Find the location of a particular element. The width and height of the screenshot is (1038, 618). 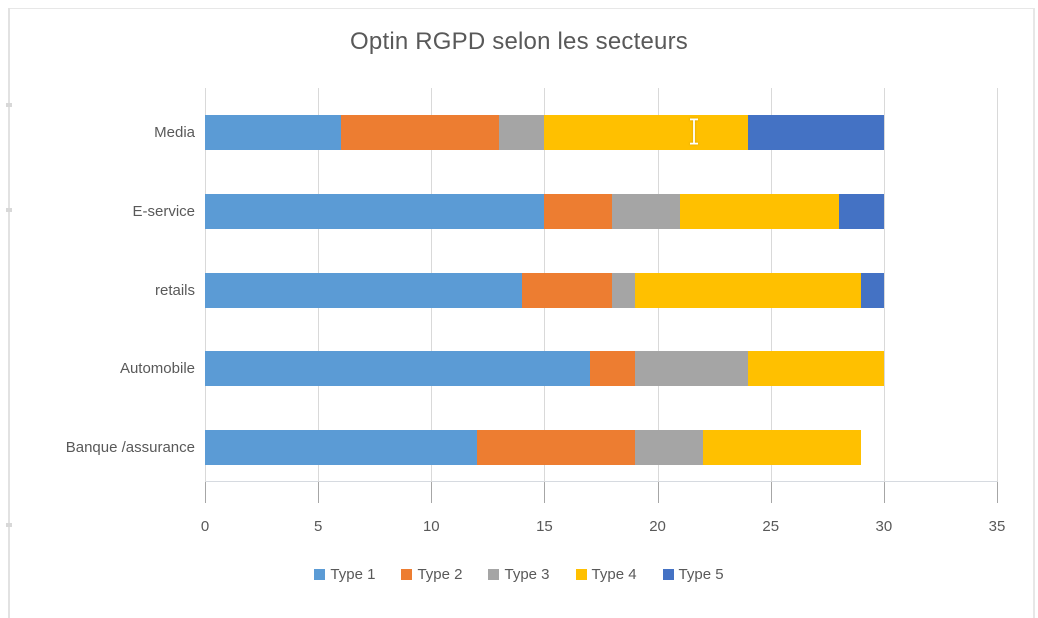

x-axis-label: 25 is located at coordinates (771, 526).